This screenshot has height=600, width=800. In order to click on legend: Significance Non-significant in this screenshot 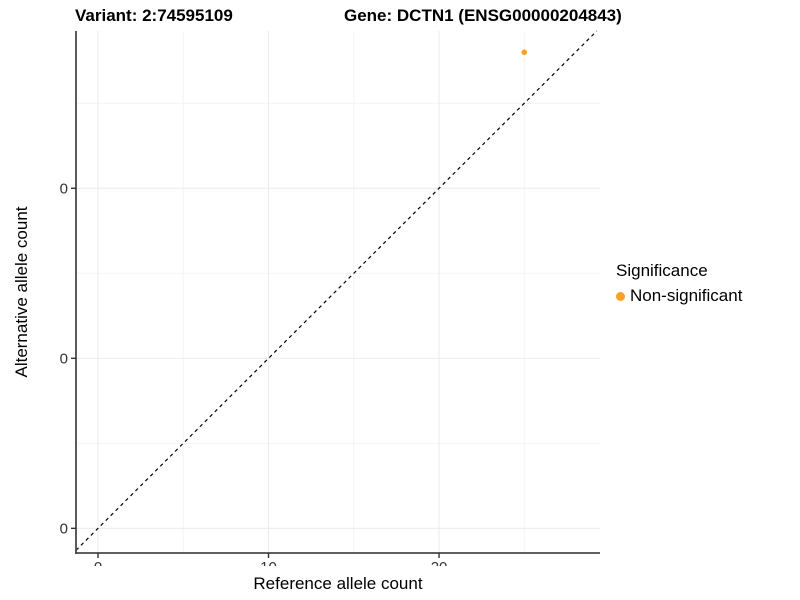, I will do `click(679, 283)`.